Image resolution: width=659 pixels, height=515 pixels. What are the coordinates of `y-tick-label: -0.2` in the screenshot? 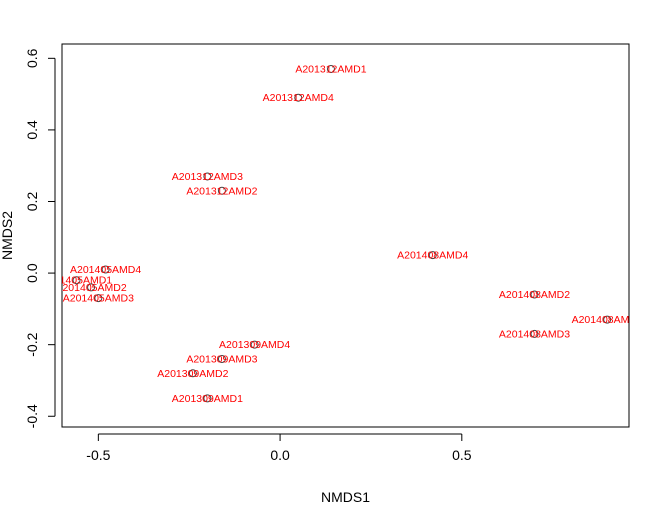 It's located at (32, 344).